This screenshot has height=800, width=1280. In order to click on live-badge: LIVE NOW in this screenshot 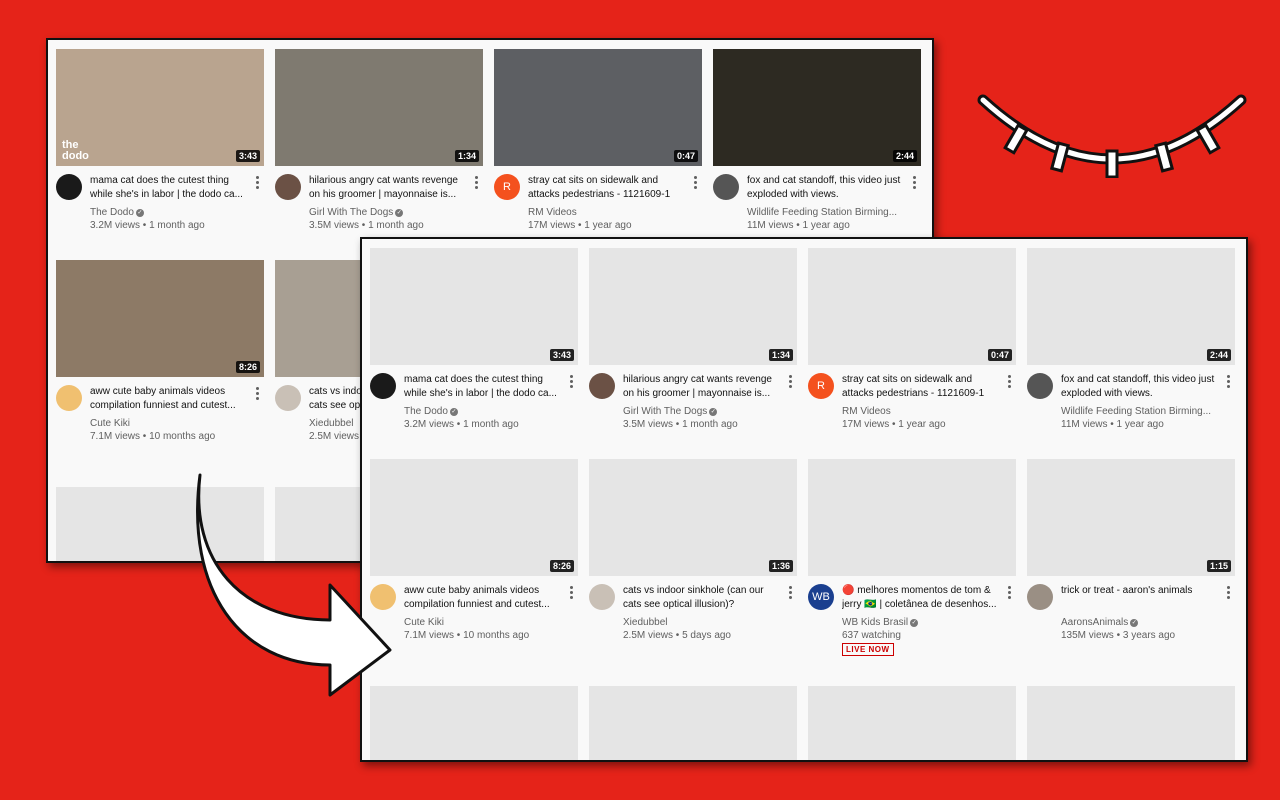, I will do `click(868, 649)`.